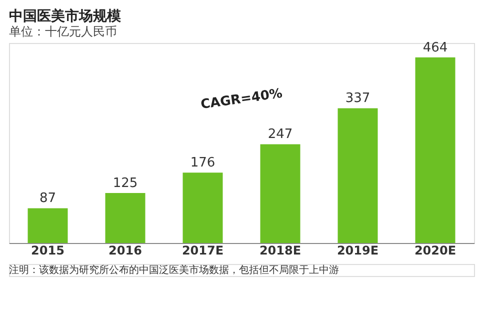 The height and width of the screenshot is (333, 500). Describe the element at coordinates (280, 134) in the screenshot. I see `data-label: 247` at that location.